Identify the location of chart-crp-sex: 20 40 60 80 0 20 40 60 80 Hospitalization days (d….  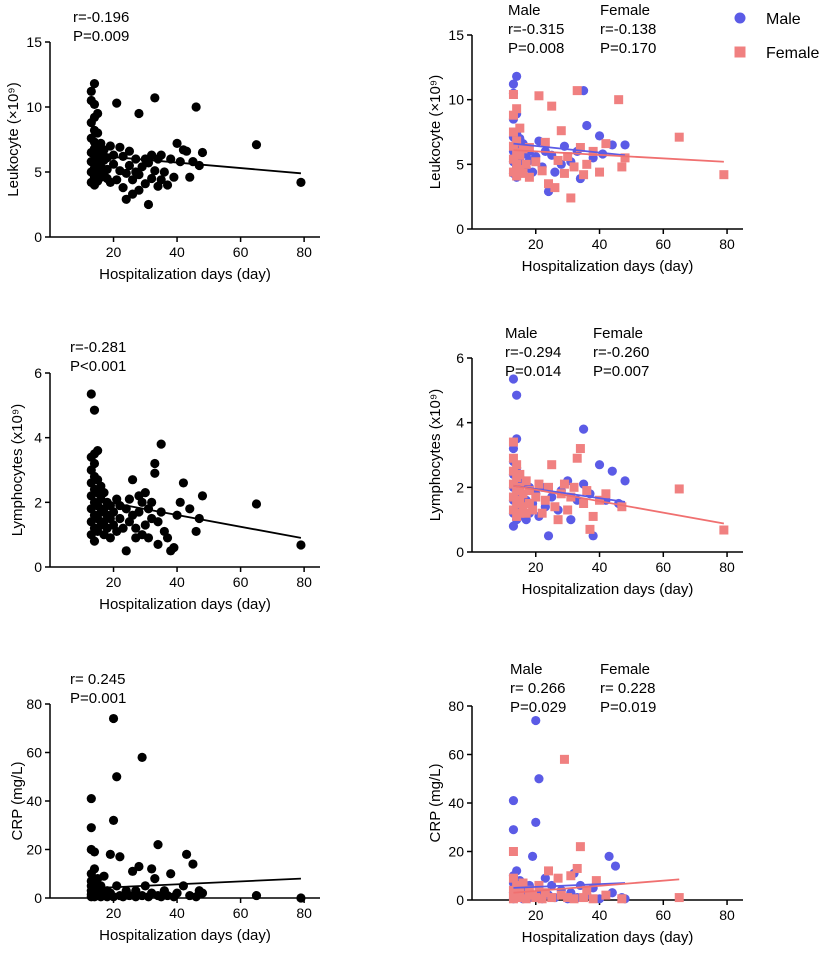
(585, 803).